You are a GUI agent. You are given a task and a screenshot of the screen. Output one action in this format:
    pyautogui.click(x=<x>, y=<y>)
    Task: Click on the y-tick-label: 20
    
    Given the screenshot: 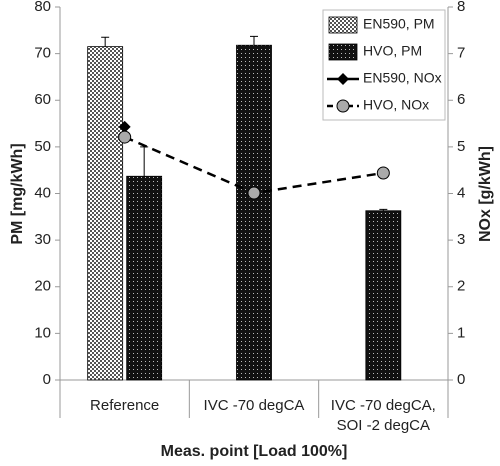 What is the action you would take?
    pyautogui.click(x=42, y=286)
    